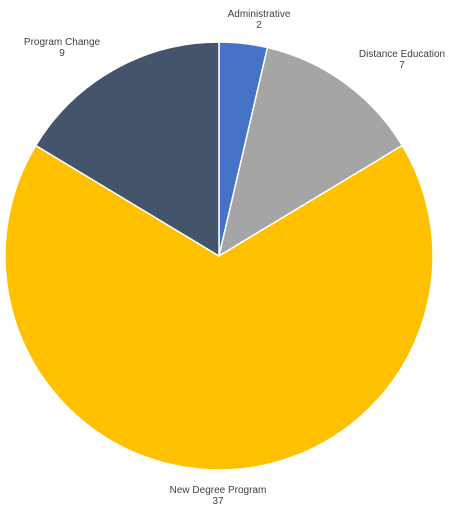  What do you see at coordinates (259, 25) in the screenshot?
I see `data-label-value: 2` at bounding box center [259, 25].